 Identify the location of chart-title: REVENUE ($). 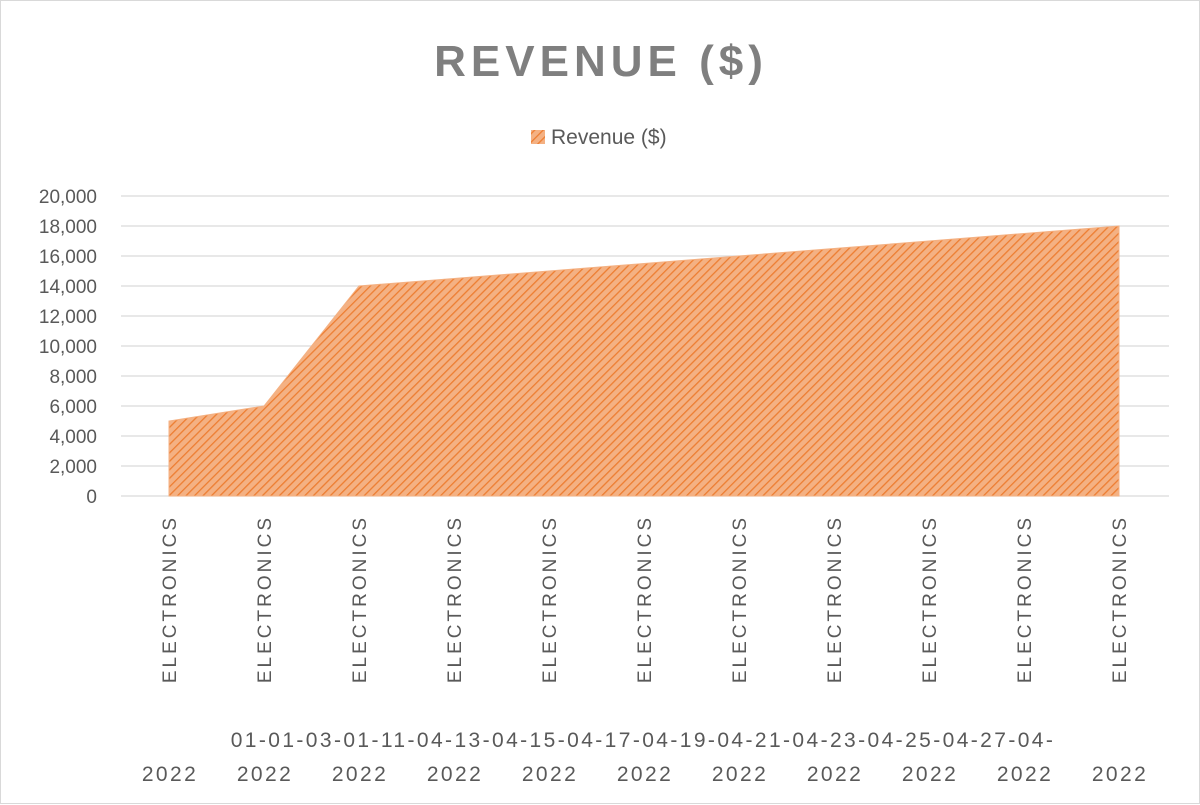
(601, 61).